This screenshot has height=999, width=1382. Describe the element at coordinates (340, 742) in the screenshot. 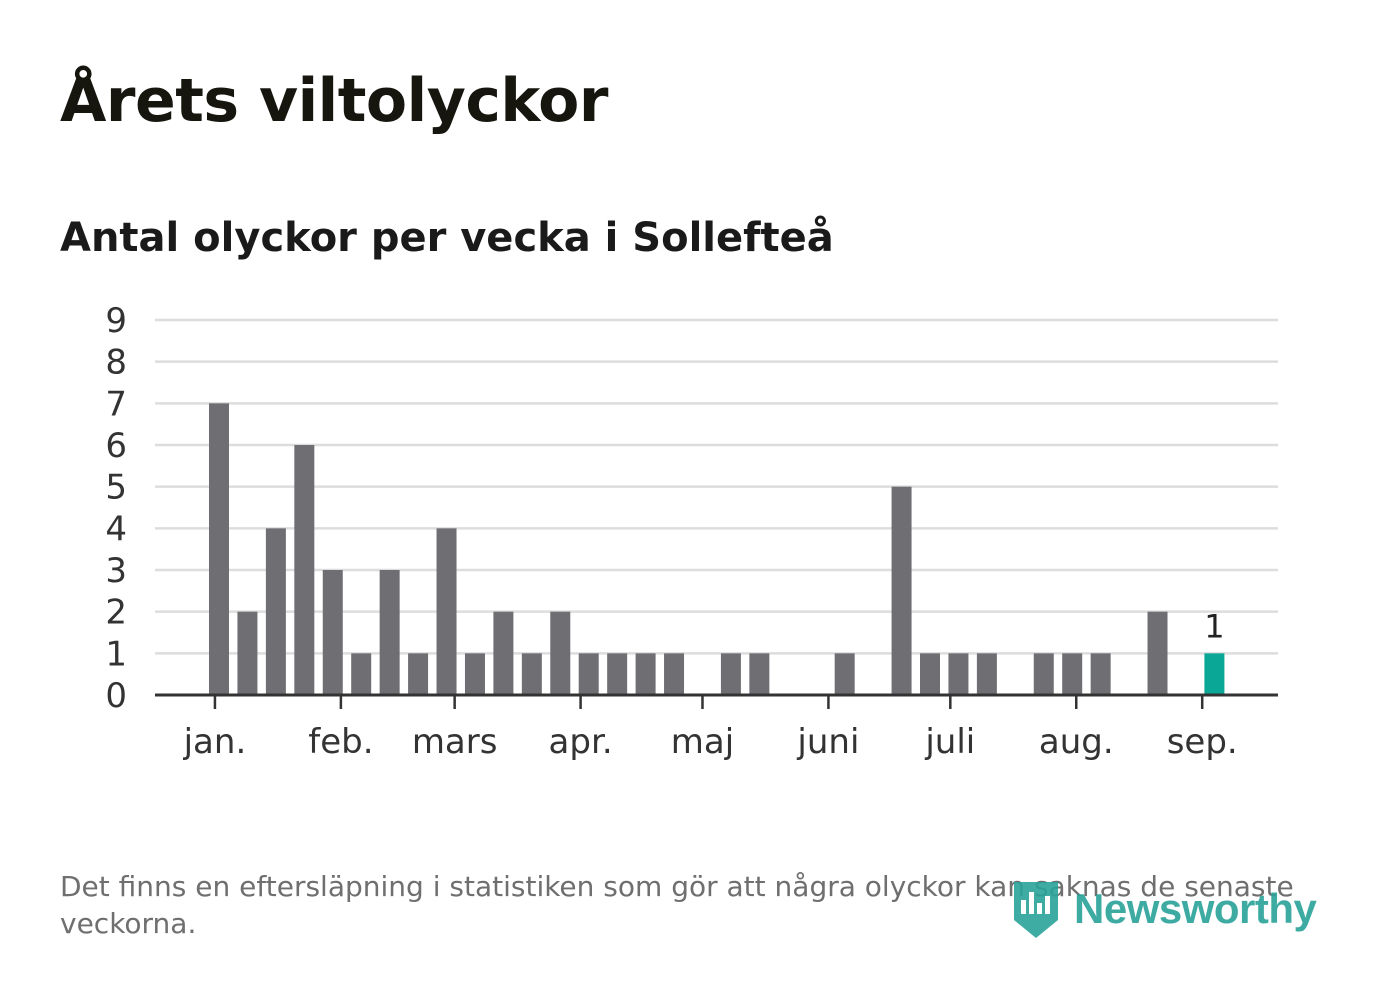

I see `x-tick-label: feb.` at that location.